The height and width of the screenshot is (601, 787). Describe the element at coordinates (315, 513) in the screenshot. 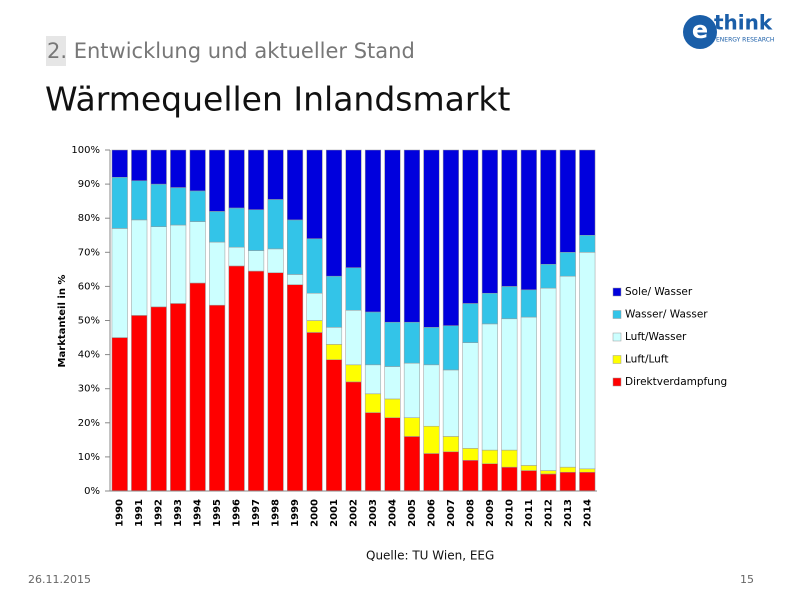

I see `x-tick-label: 2000` at that location.